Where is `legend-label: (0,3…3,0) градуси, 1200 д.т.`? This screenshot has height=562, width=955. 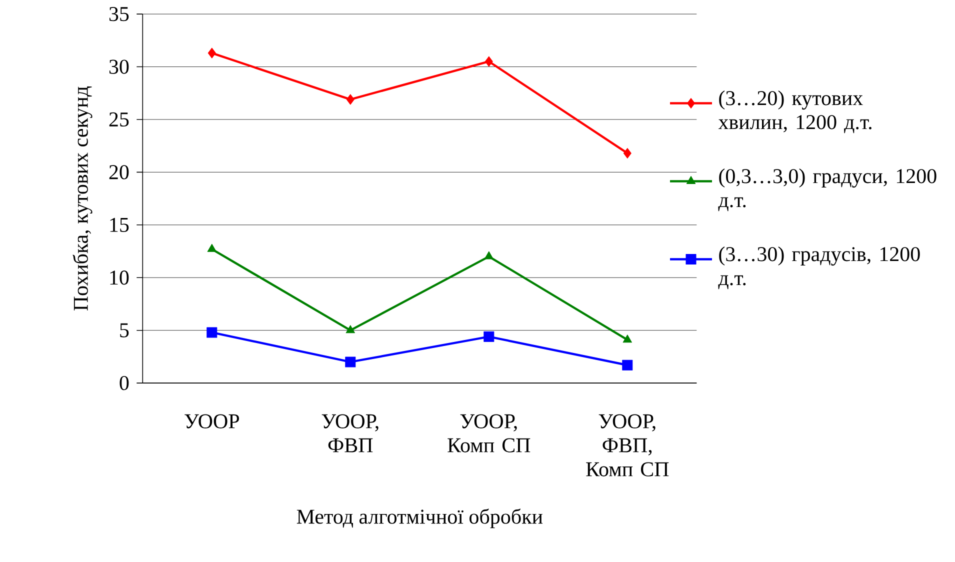 legend-label: (0,3…3,0) градуси, 1200 д.т. is located at coordinates (827, 189).